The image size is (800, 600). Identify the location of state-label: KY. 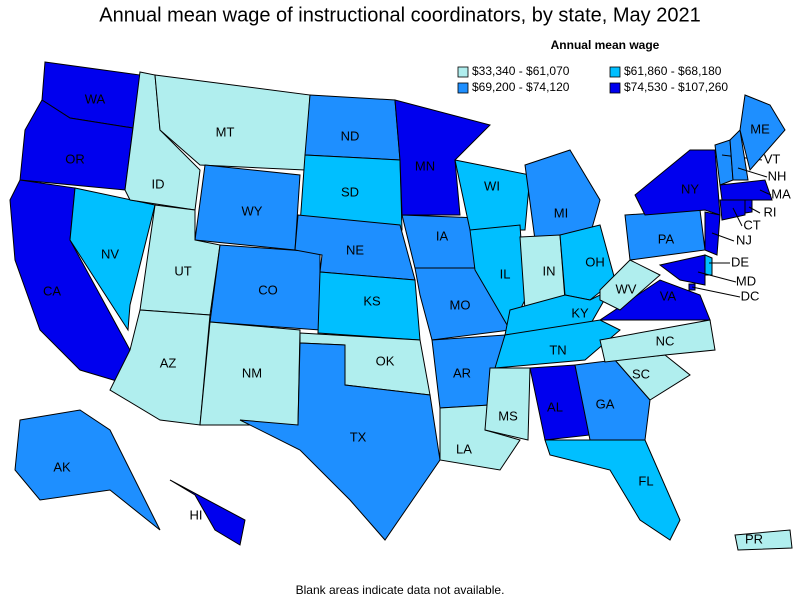
(580, 312).